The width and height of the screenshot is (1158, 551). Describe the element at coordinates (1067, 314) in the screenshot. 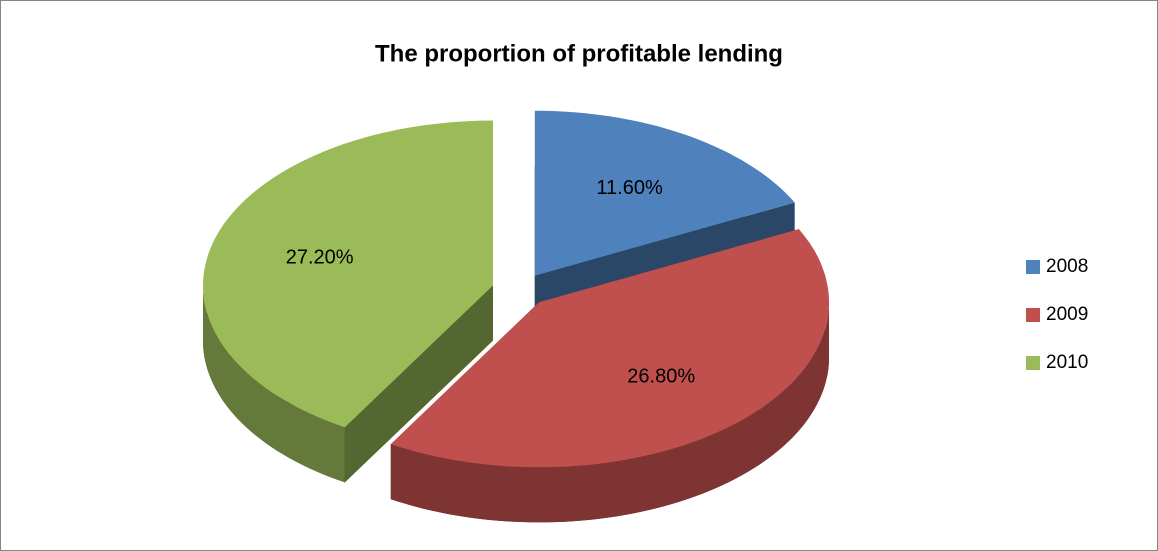

I see `legend-label: 2009` at that location.